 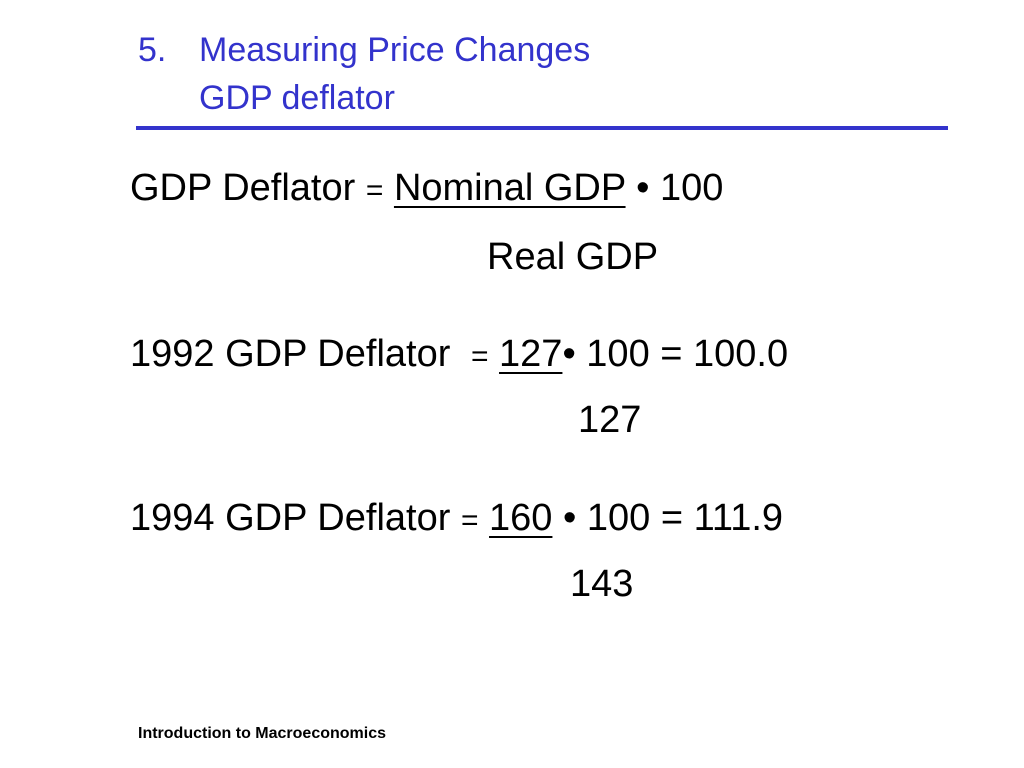 I want to click on formula-general-multiplier: • 100, so click(x=674, y=188).